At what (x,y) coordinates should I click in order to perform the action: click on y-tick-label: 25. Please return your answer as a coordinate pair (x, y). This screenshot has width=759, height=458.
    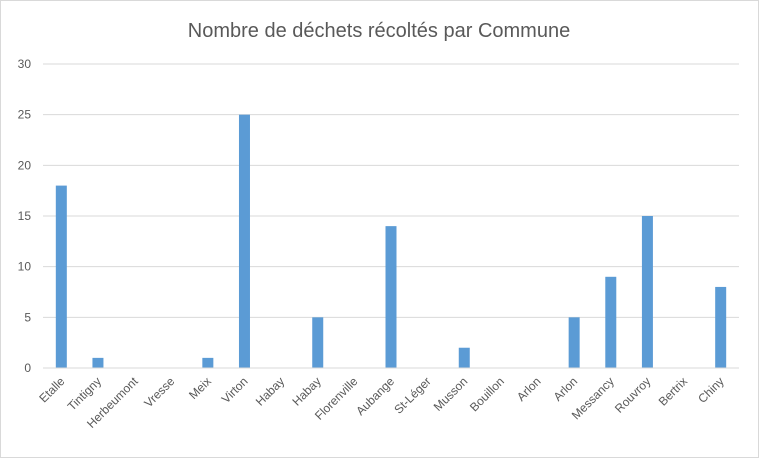
    Looking at the image, I should click on (25, 115).